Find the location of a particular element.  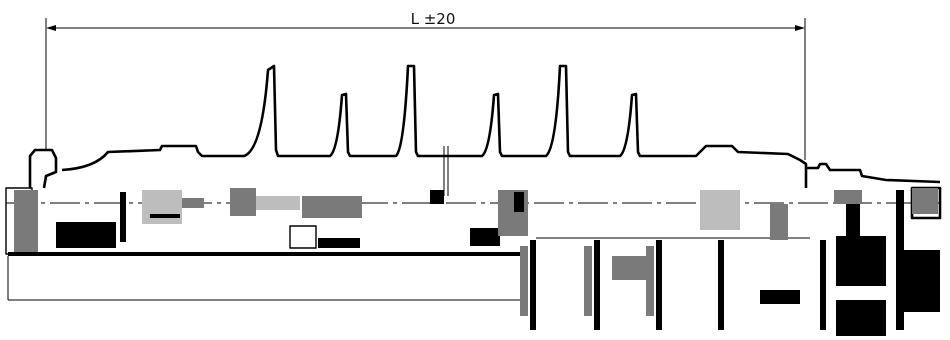

tail-fitting is located at coordinates (873, 173).